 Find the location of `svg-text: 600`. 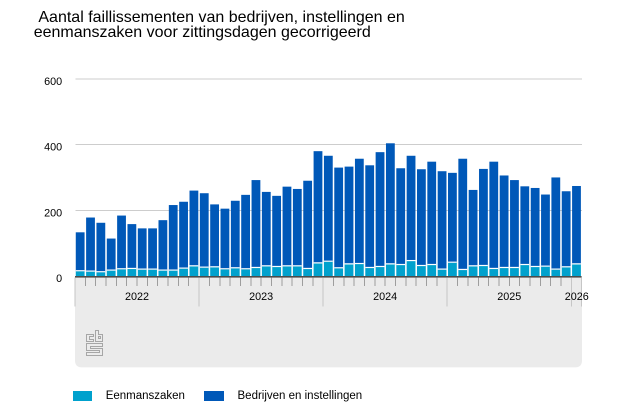

svg-text: 600 is located at coordinates (53, 82).